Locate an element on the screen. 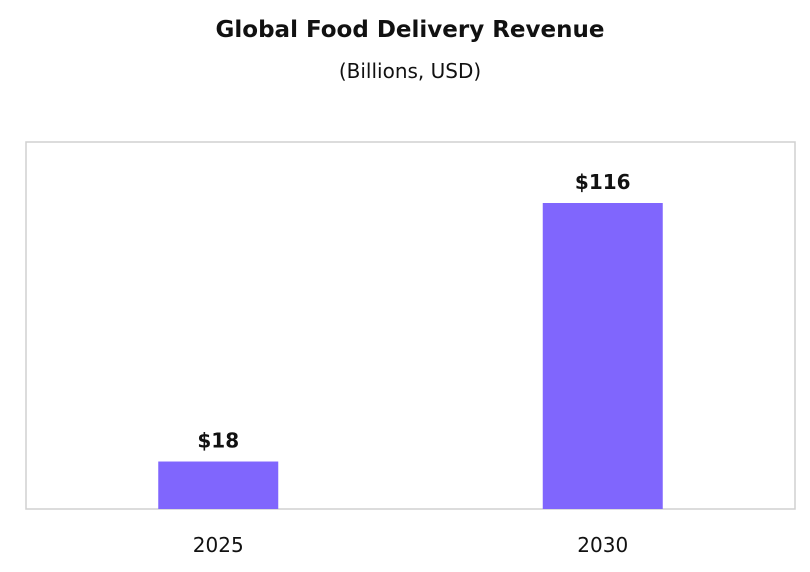 The image size is (810, 572). x-tick-label-2025: 2025 is located at coordinates (218, 545).